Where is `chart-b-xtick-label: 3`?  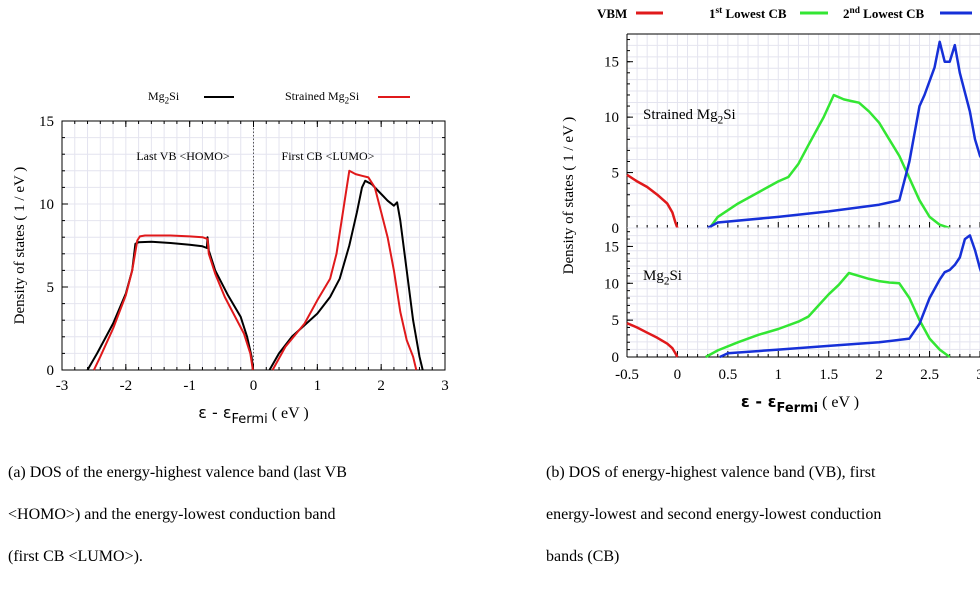 chart-b-xtick-label: 3 is located at coordinates (978, 375).